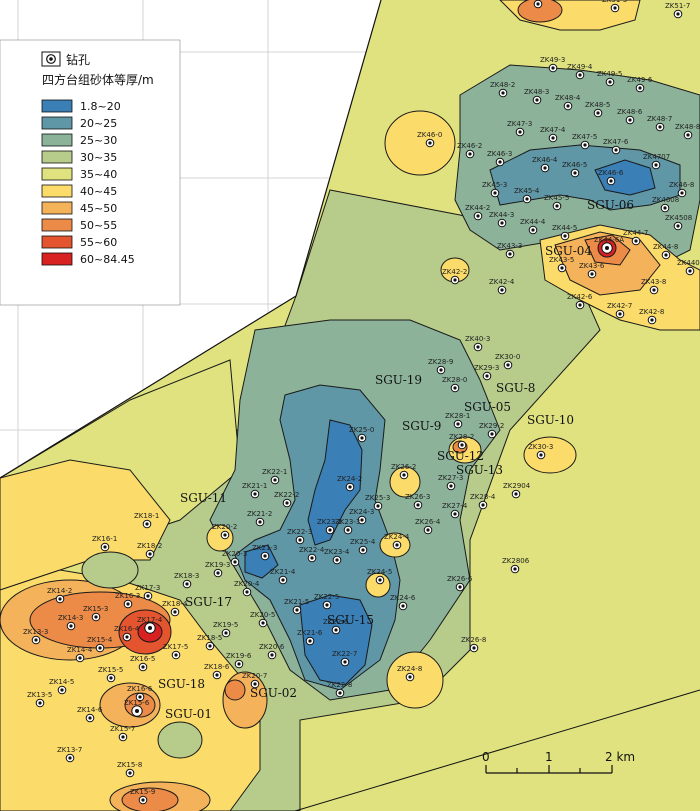 This screenshot has width=700, height=811. Describe the element at coordinates (499, 158) in the screenshot. I see `well-zk46-3: ZK46-3` at that location.